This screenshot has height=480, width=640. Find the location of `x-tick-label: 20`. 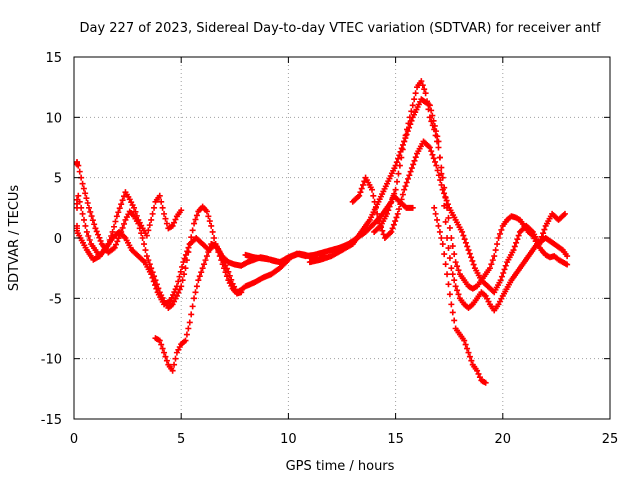

x-tick-label: 20 is located at coordinates (503, 439).